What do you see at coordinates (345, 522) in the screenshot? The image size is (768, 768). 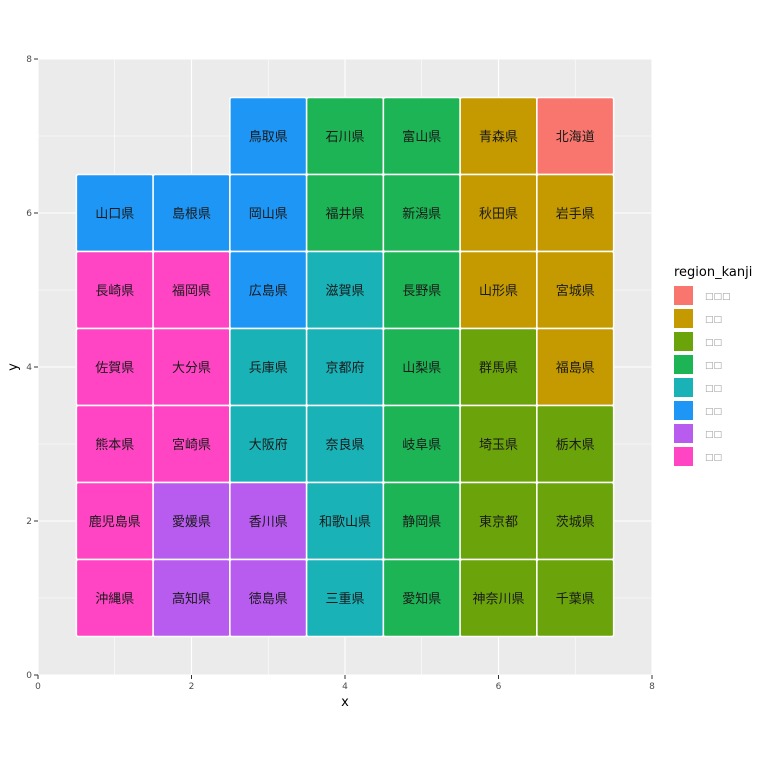 I see `tile-label: 和歌山県` at bounding box center [345, 522].